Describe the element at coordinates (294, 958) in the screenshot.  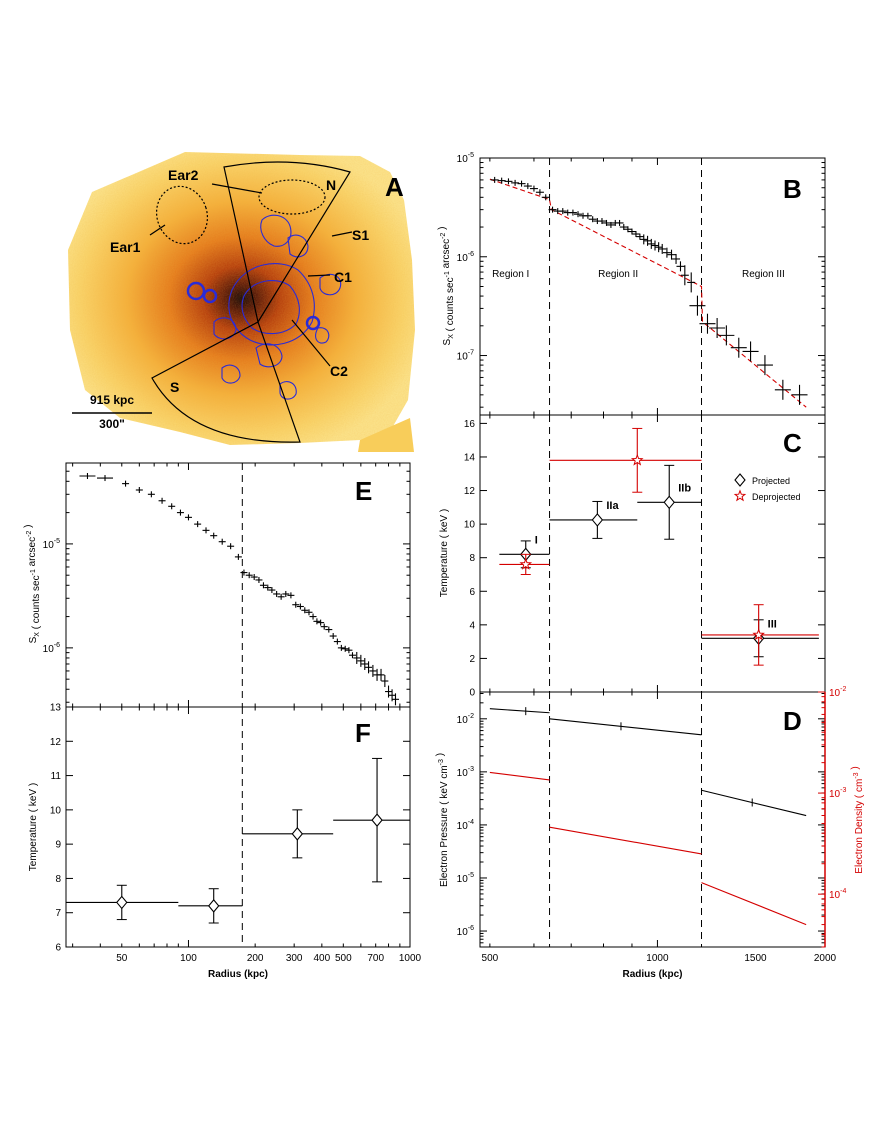
I see `x-tick-label: 300` at that location.